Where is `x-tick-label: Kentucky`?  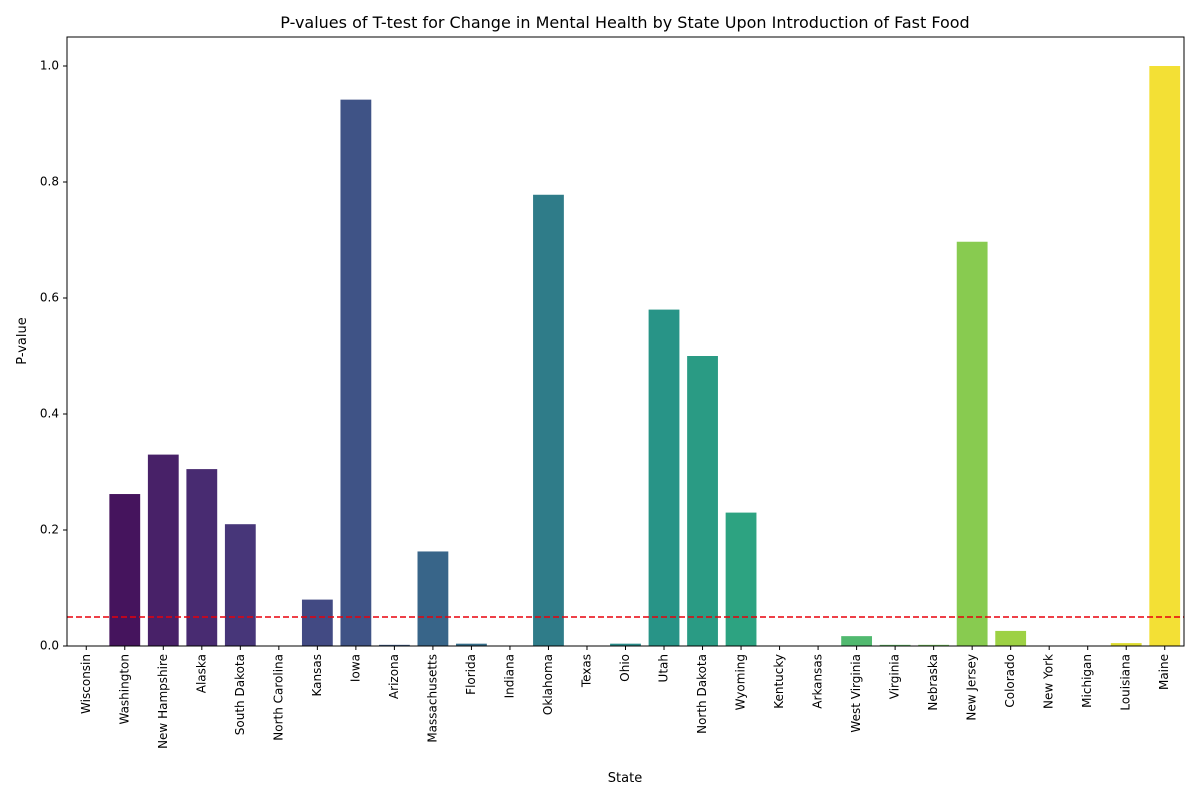 x-tick-label: Kentucky is located at coordinates (779, 681).